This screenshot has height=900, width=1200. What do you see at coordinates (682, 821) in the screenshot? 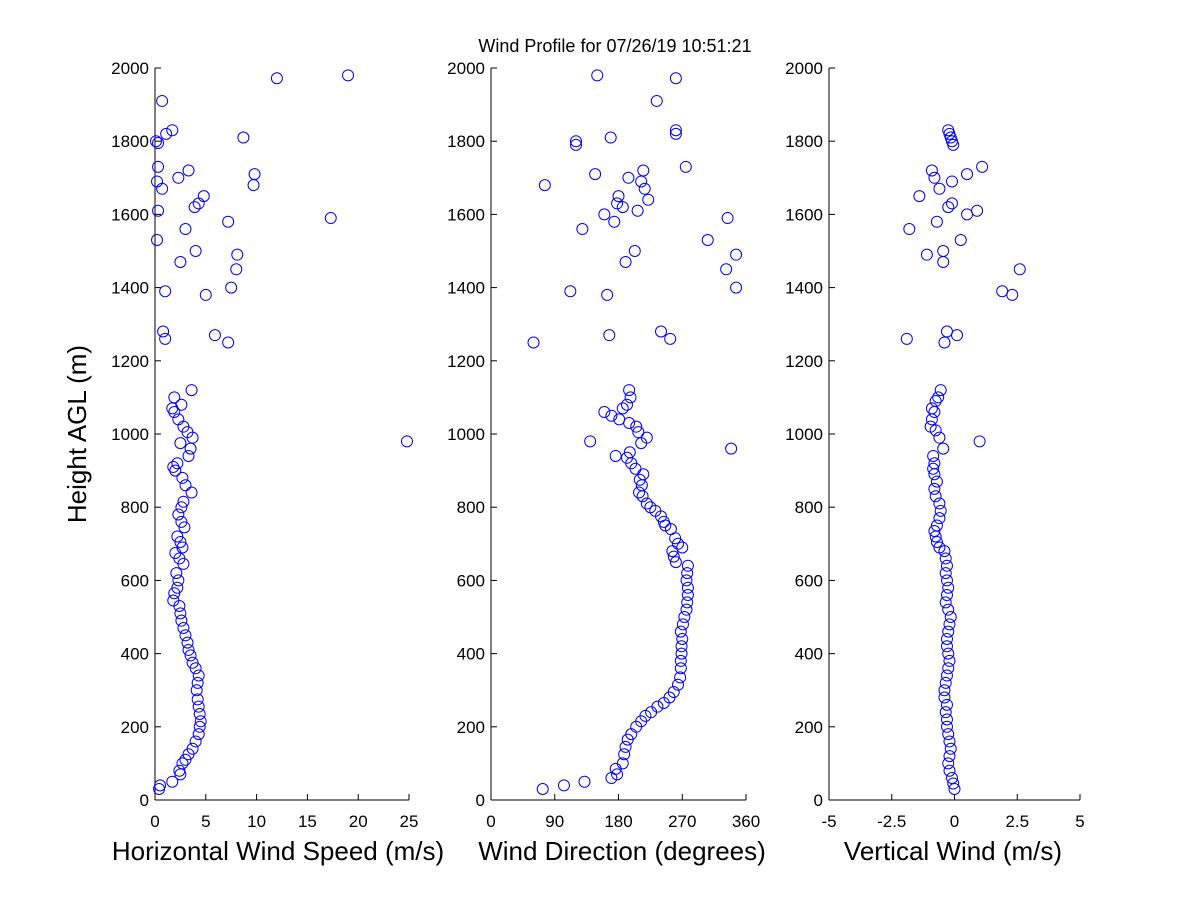
I see `x-tick-label: 270` at bounding box center [682, 821].